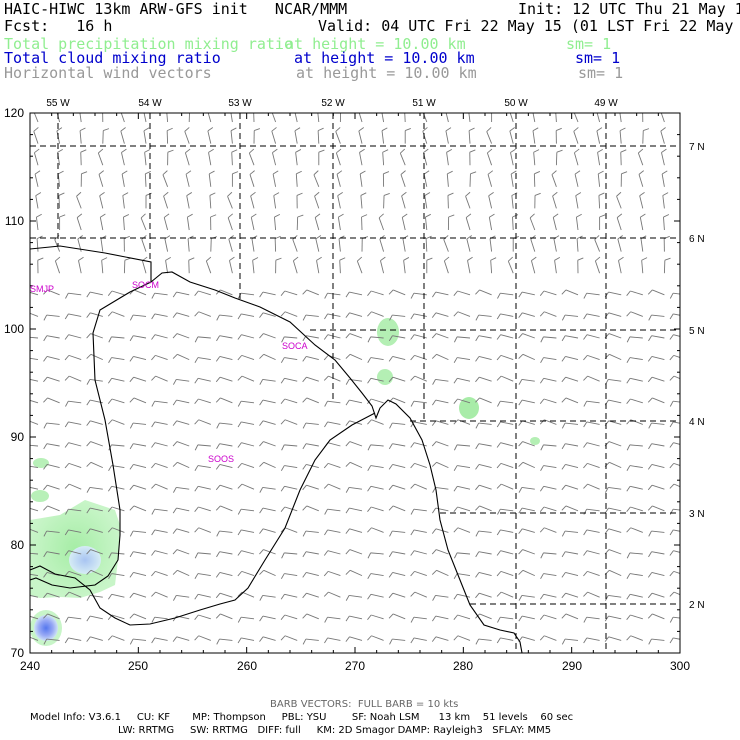 Image resolution: width=740 pixels, height=740 pixels. Describe the element at coordinates (108, 73) in the screenshot. I see `field-wind-name: Horizontal wind vectors` at that location.